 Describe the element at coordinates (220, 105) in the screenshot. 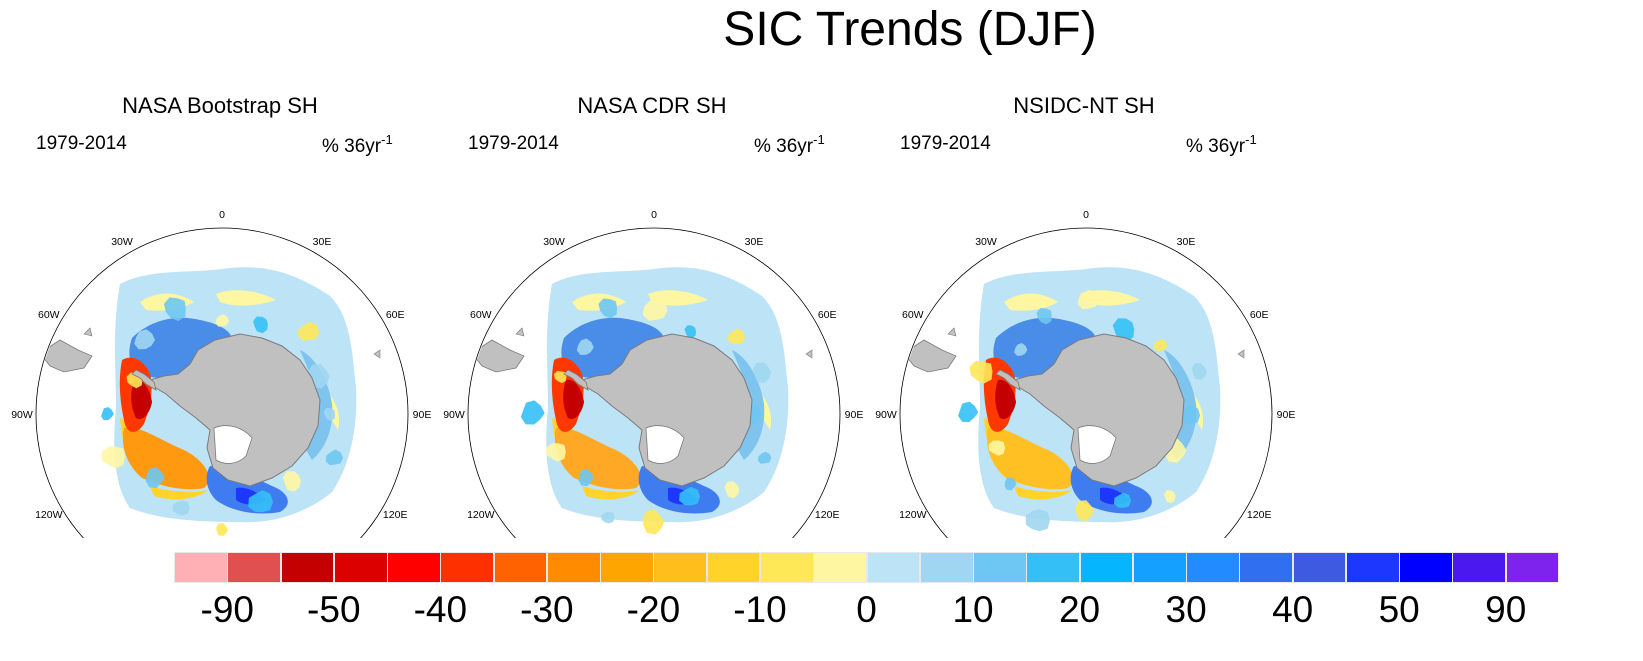

I see `panel-title: NASA Bootstrap SH` at that location.